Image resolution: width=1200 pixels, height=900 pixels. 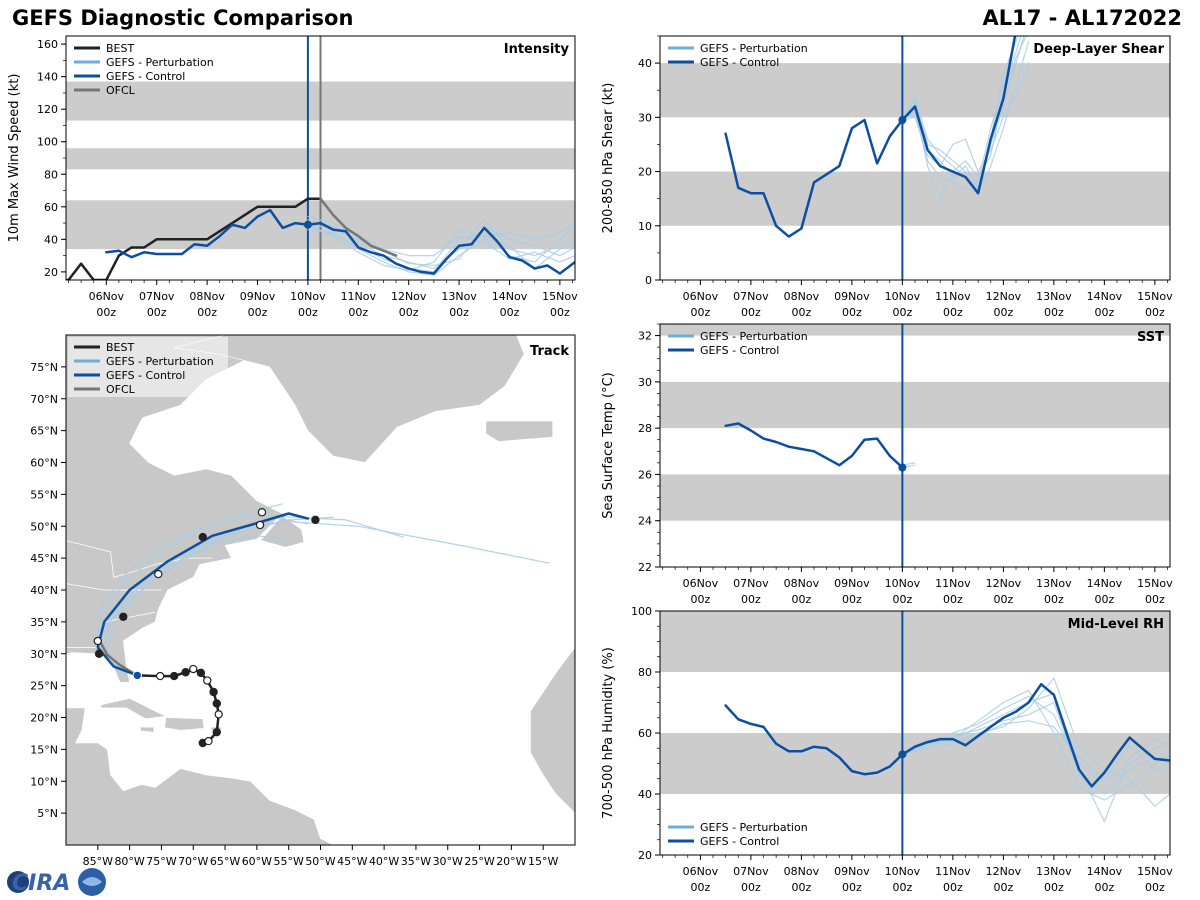 I want to click on sst-xtick-day: 10Nov, so click(x=903, y=583).